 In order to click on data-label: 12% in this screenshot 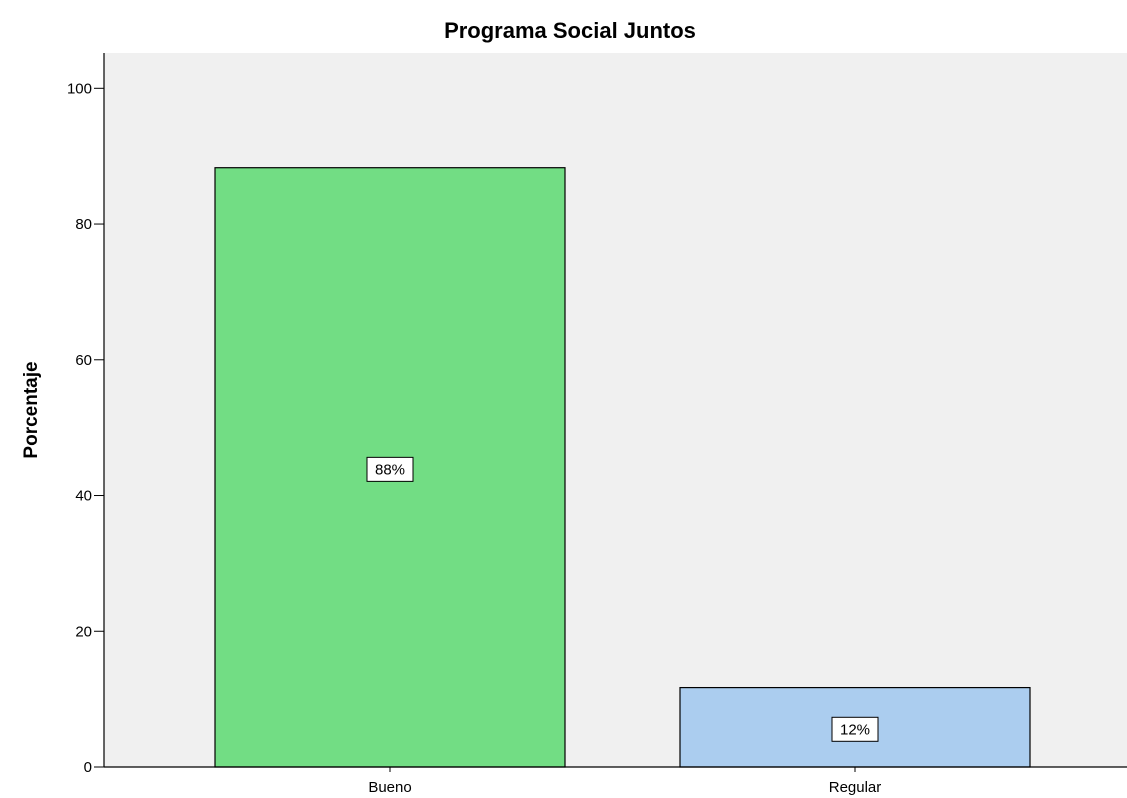, I will do `click(855, 729)`.